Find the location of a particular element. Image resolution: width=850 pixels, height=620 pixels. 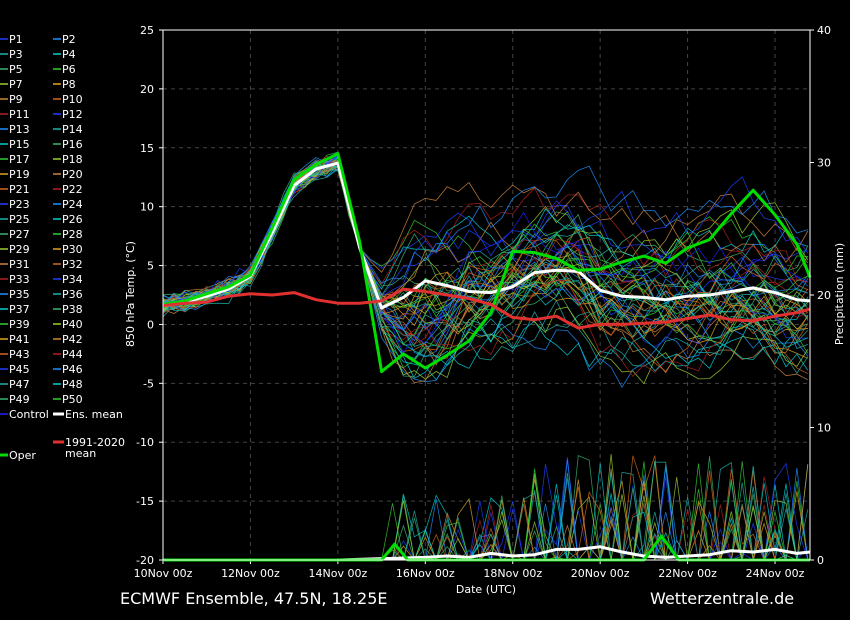

y-tick-label: 15 is located at coordinates (147, 148).